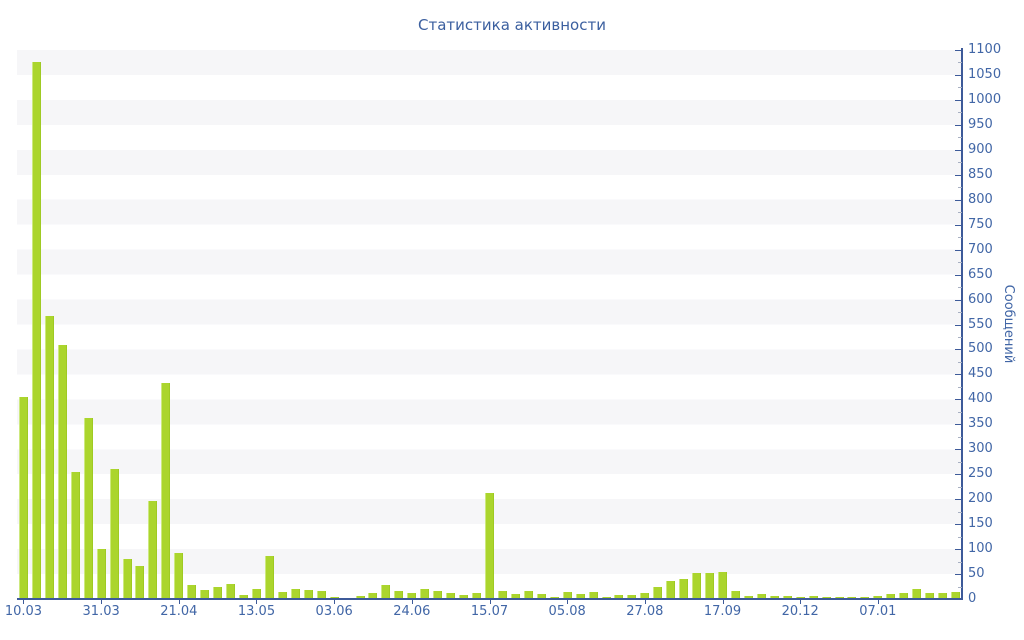 This screenshot has width=1024, height=640. What do you see at coordinates (179, 611) in the screenshot?
I see `x-tick-label: 21.04` at bounding box center [179, 611].